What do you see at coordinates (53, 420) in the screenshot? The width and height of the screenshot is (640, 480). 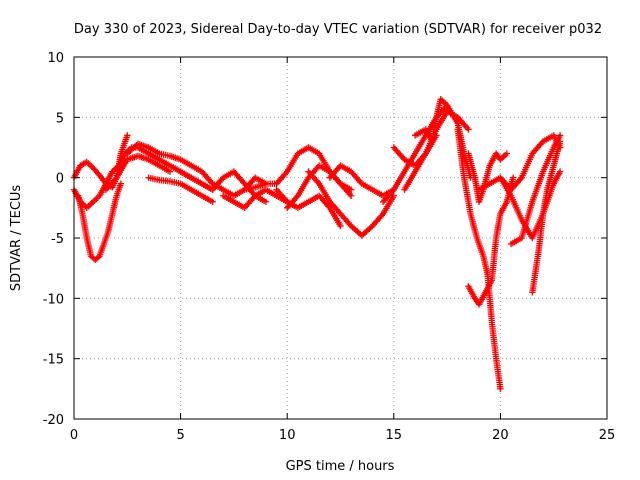 I see `y-tick-label: -20` at bounding box center [53, 420].